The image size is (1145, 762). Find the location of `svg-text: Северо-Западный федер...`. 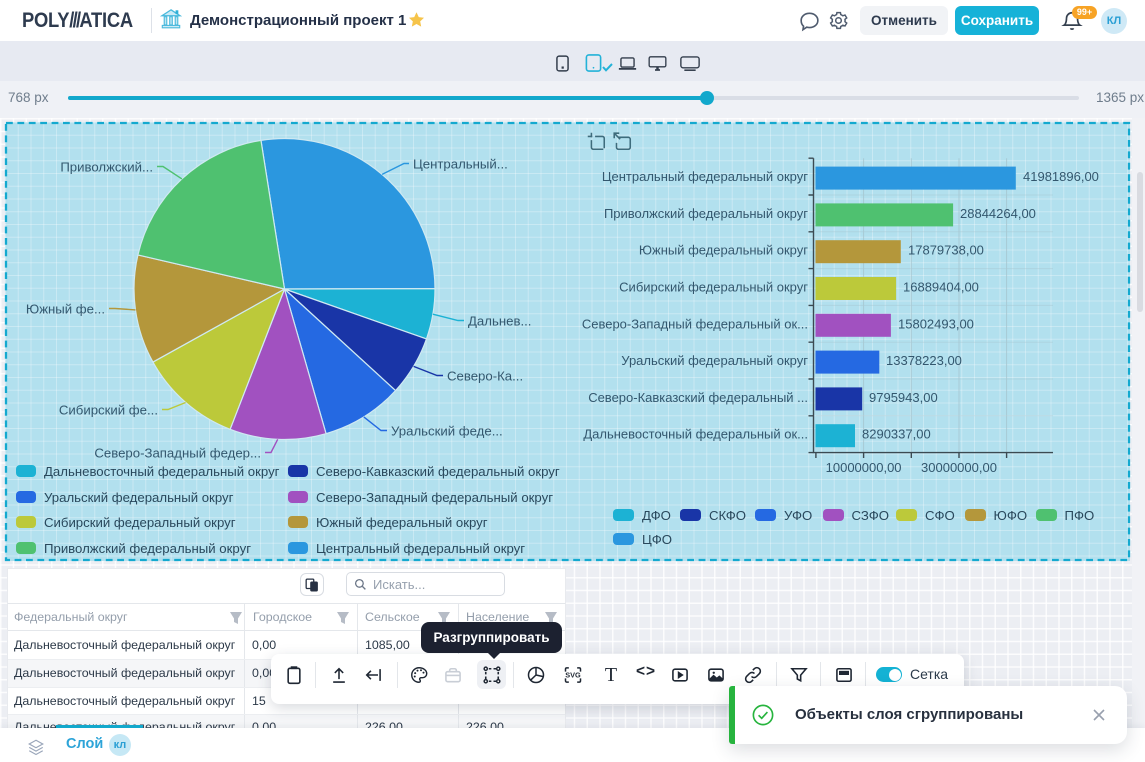

svg-text: Северо-Западный федер... is located at coordinates (177, 453).